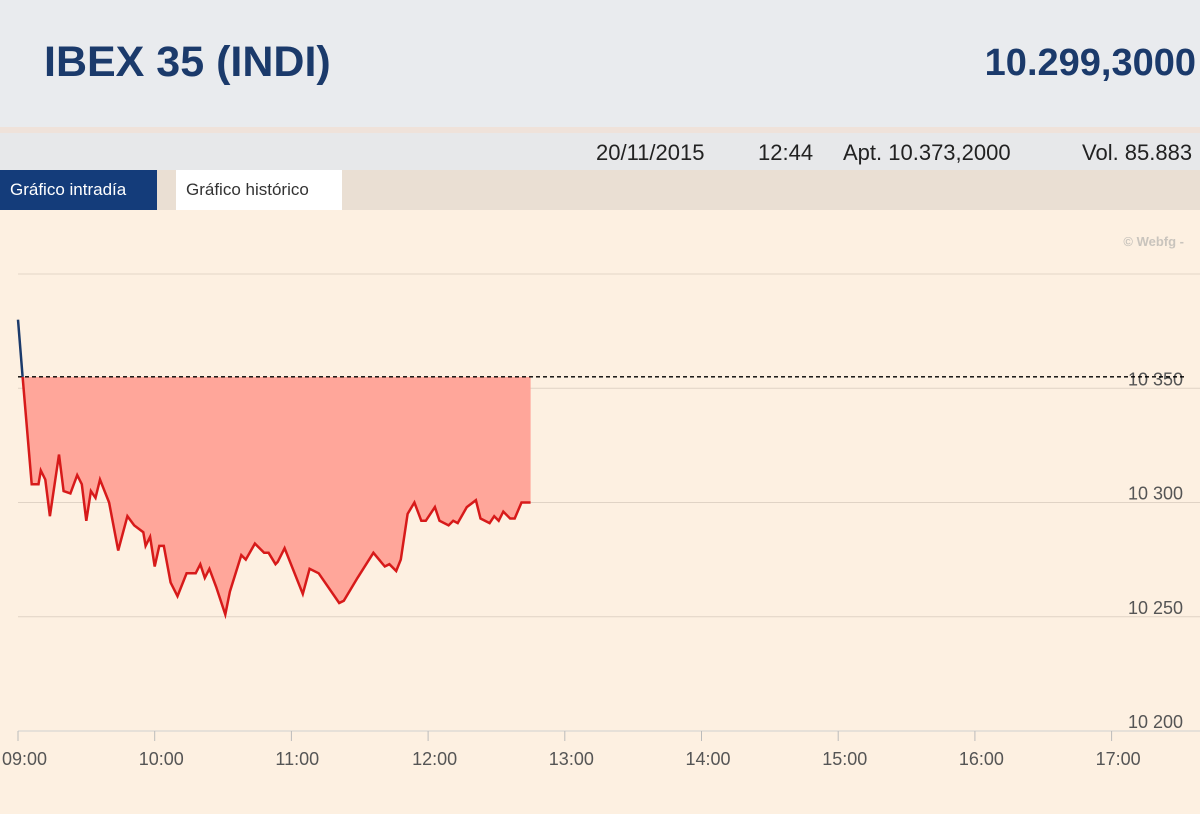 The width and height of the screenshot is (1200, 814). Describe the element at coordinates (1118, 759) in the screenshot. I see `x-tick-label: 17:00` at that location.